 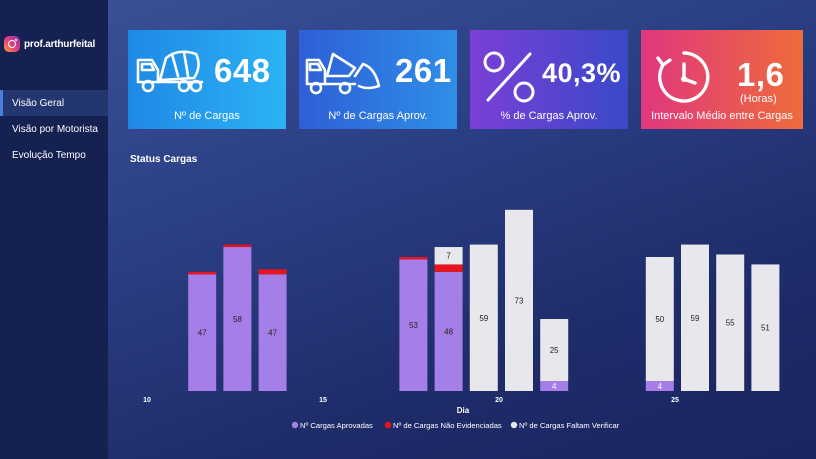 What do you see at coordinates (378, 116) in the screenshot?
I see `kpi-label-aprovadas: Nº de Cargas Aprov.` at bounding box center [378, 116].